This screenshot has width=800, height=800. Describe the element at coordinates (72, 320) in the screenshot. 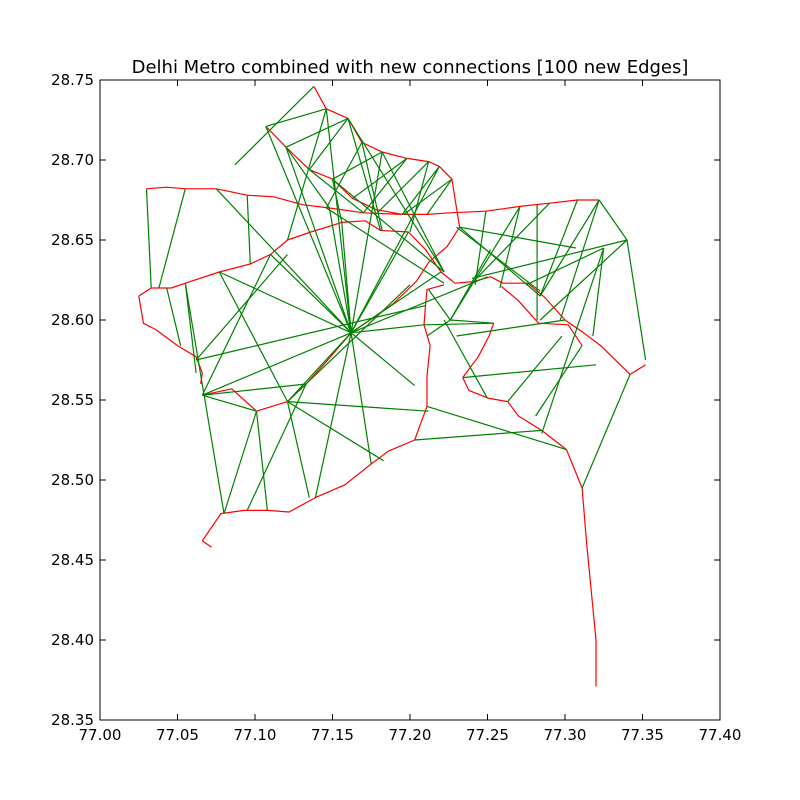

I see `y-tick-label: 28.60` at that location.